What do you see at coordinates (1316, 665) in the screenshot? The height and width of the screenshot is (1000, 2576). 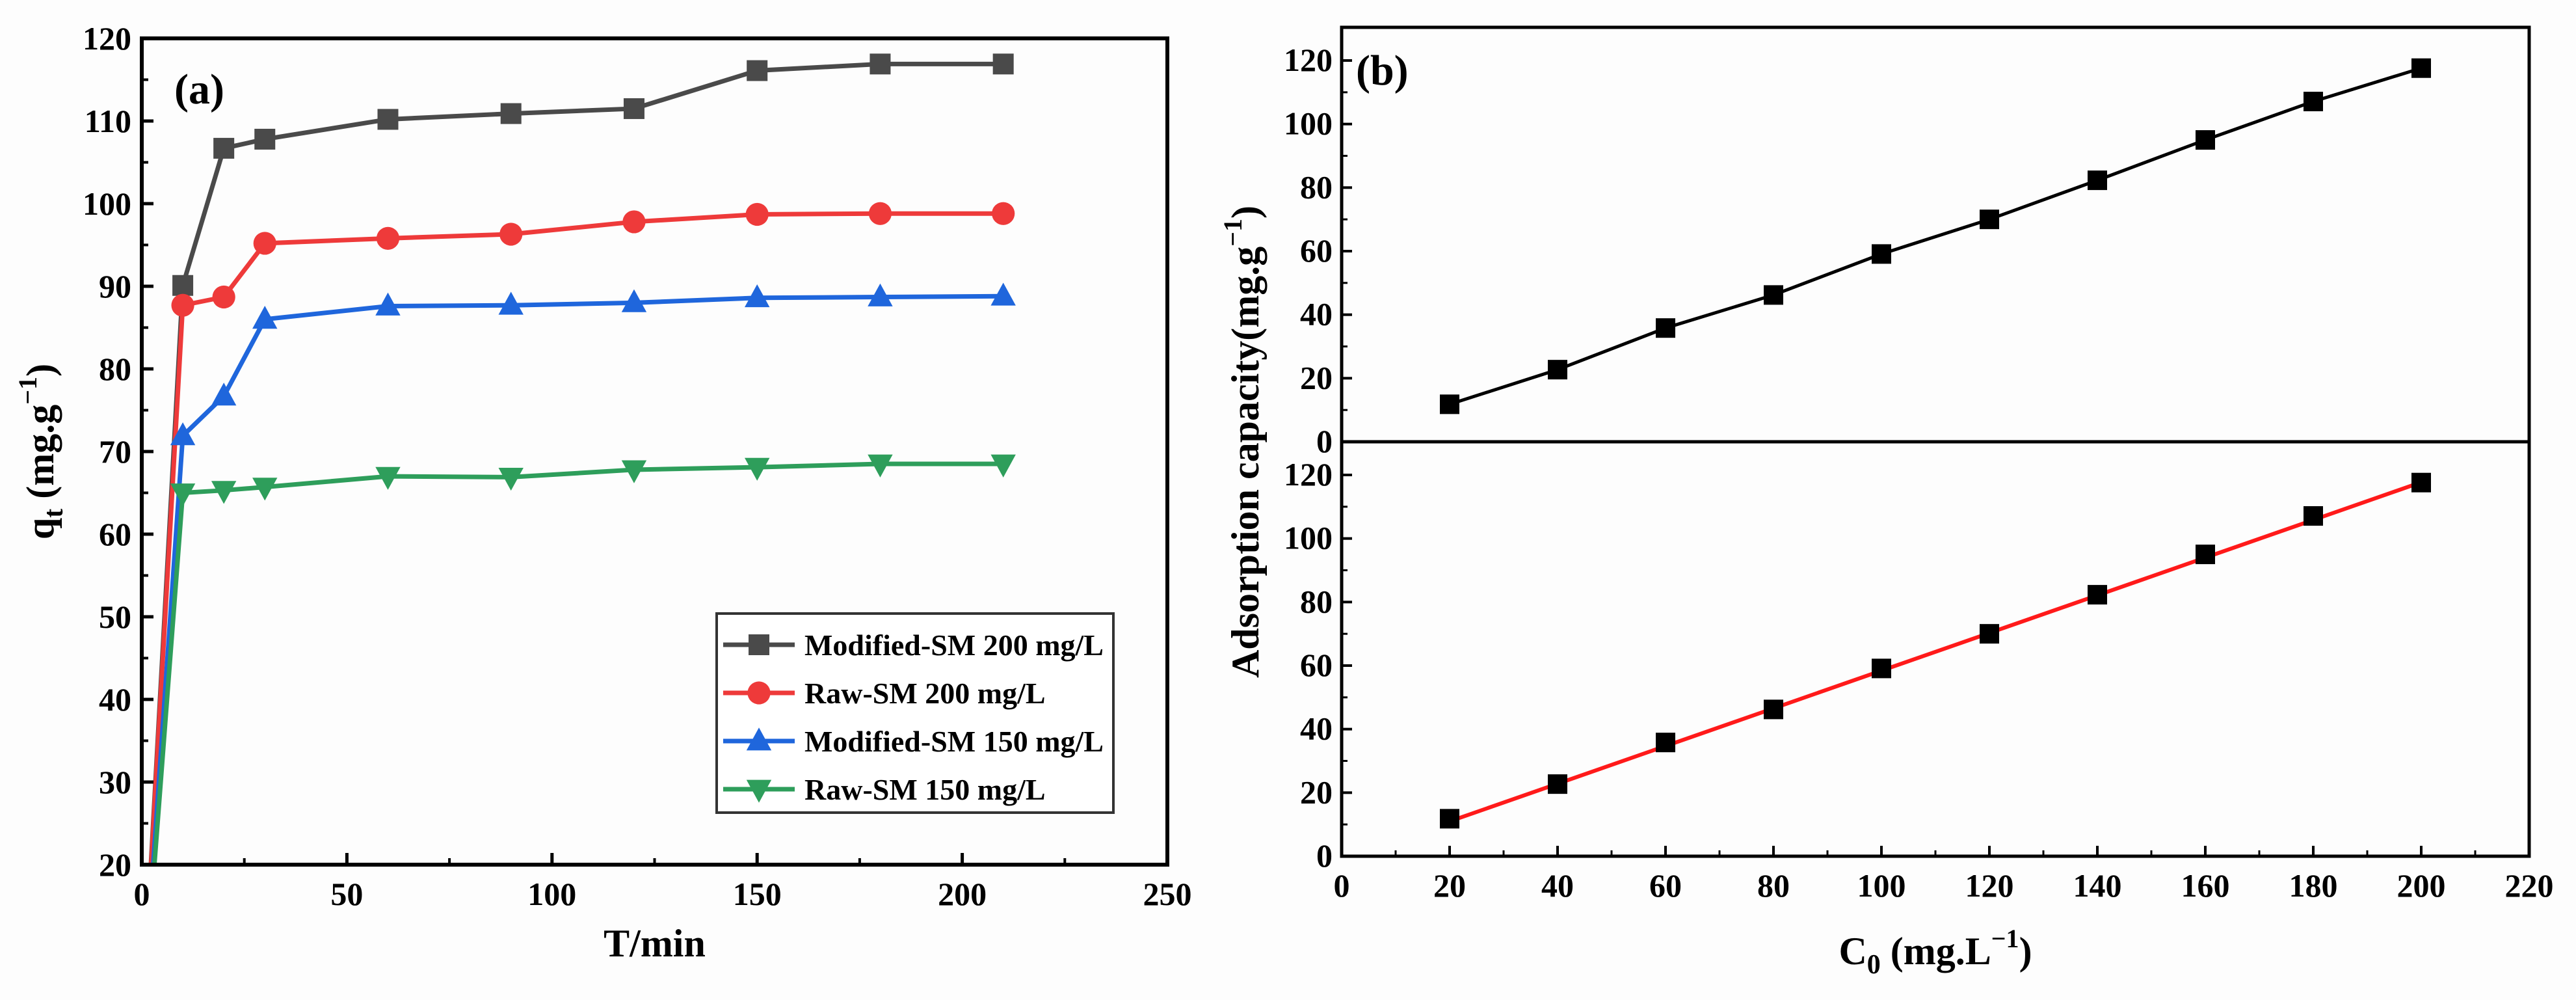 I see `y-tick-label-bottom: 60` at bounding box center [1316, 665].